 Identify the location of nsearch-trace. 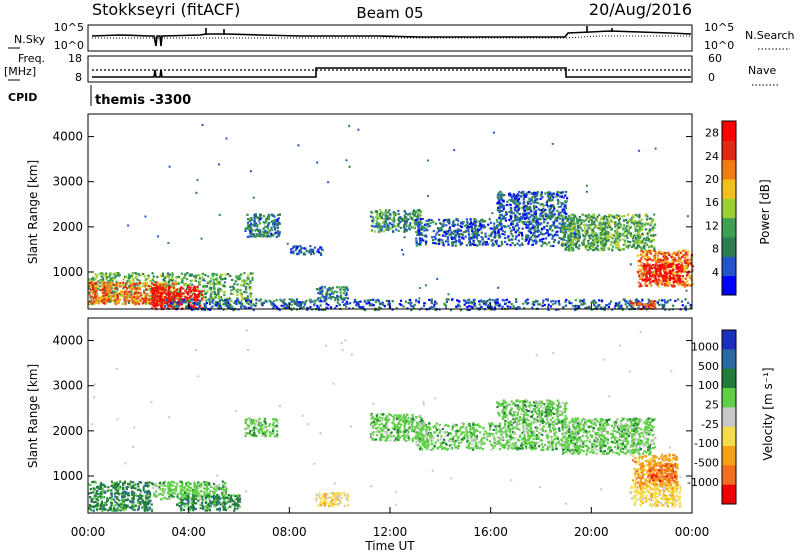
(391, 37).